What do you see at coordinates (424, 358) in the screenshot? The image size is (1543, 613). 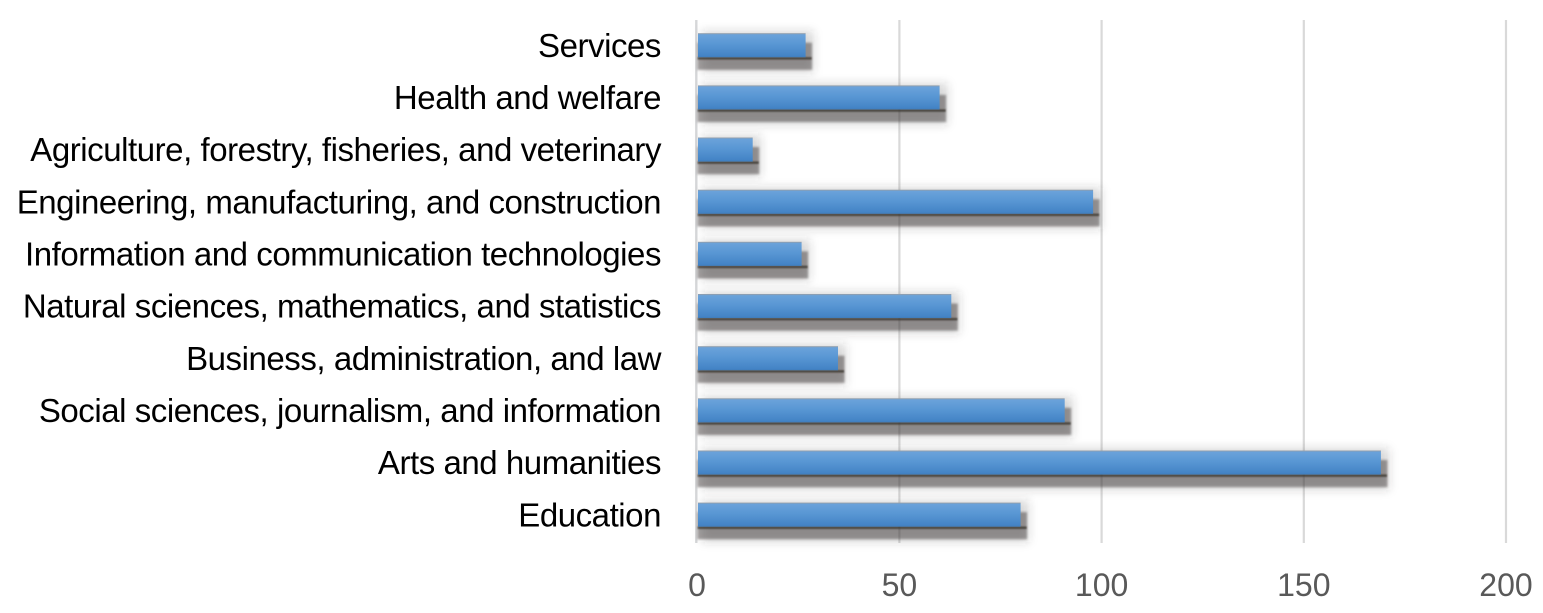 I see `svg-text:Business, administration, and: Business, administration, and law` at bounding box center [424, 358].